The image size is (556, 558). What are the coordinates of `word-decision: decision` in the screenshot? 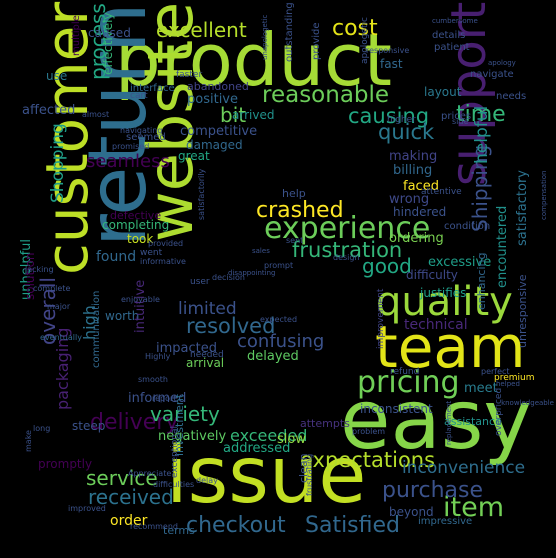 It's located at (228, 277).